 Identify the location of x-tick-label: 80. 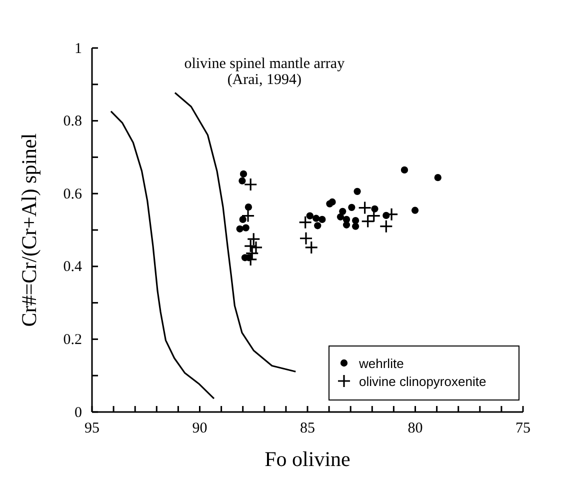
(415, 428).